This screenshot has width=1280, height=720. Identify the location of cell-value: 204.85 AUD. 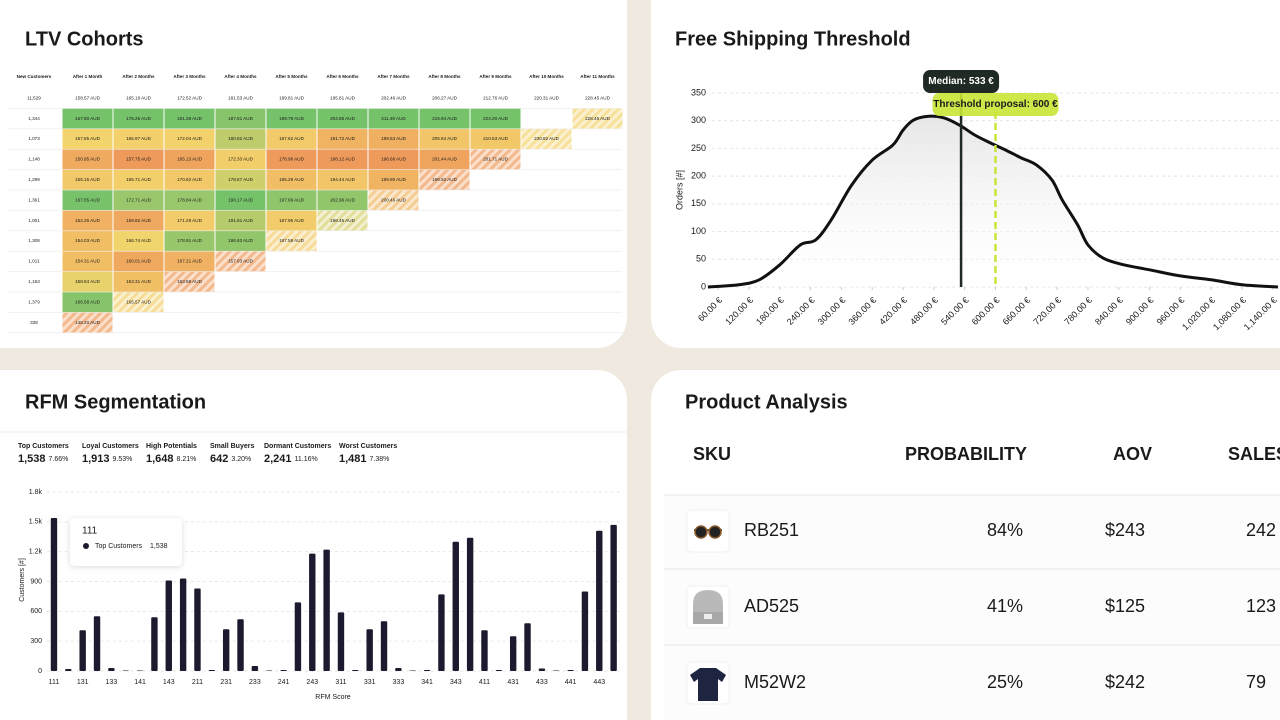
(342, 118).